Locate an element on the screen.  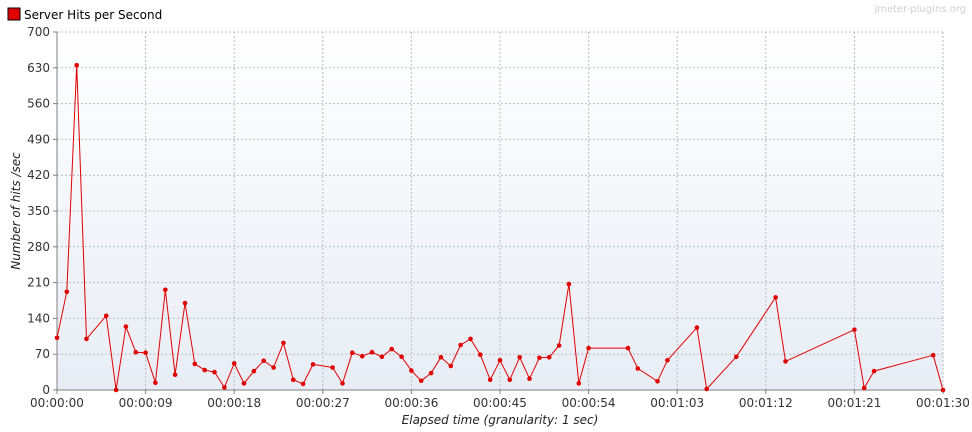
y-tick-label: 700 is located at coordinates (38, 32).